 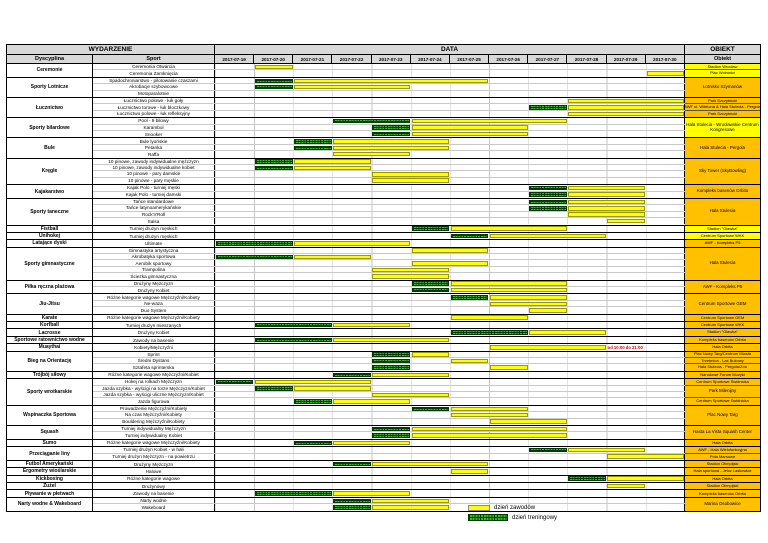 What do you see at coordinates (154, 114) in the screenshot?
I see `sport-label: Łucznictwo polowe - łuk refleksyjny` at bounding box center [154, 114].